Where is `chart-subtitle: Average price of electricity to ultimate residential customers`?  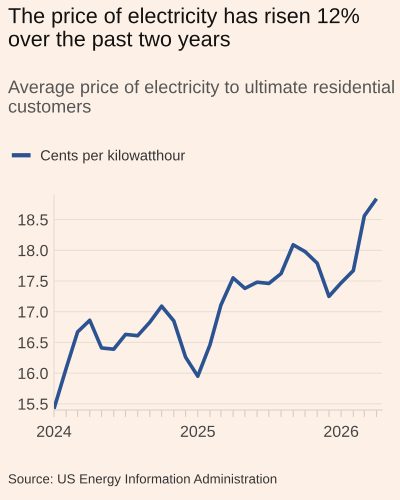 chart-subtitle: Average price of electricity to ultimate residential customers is located at coordinates (201, 96).